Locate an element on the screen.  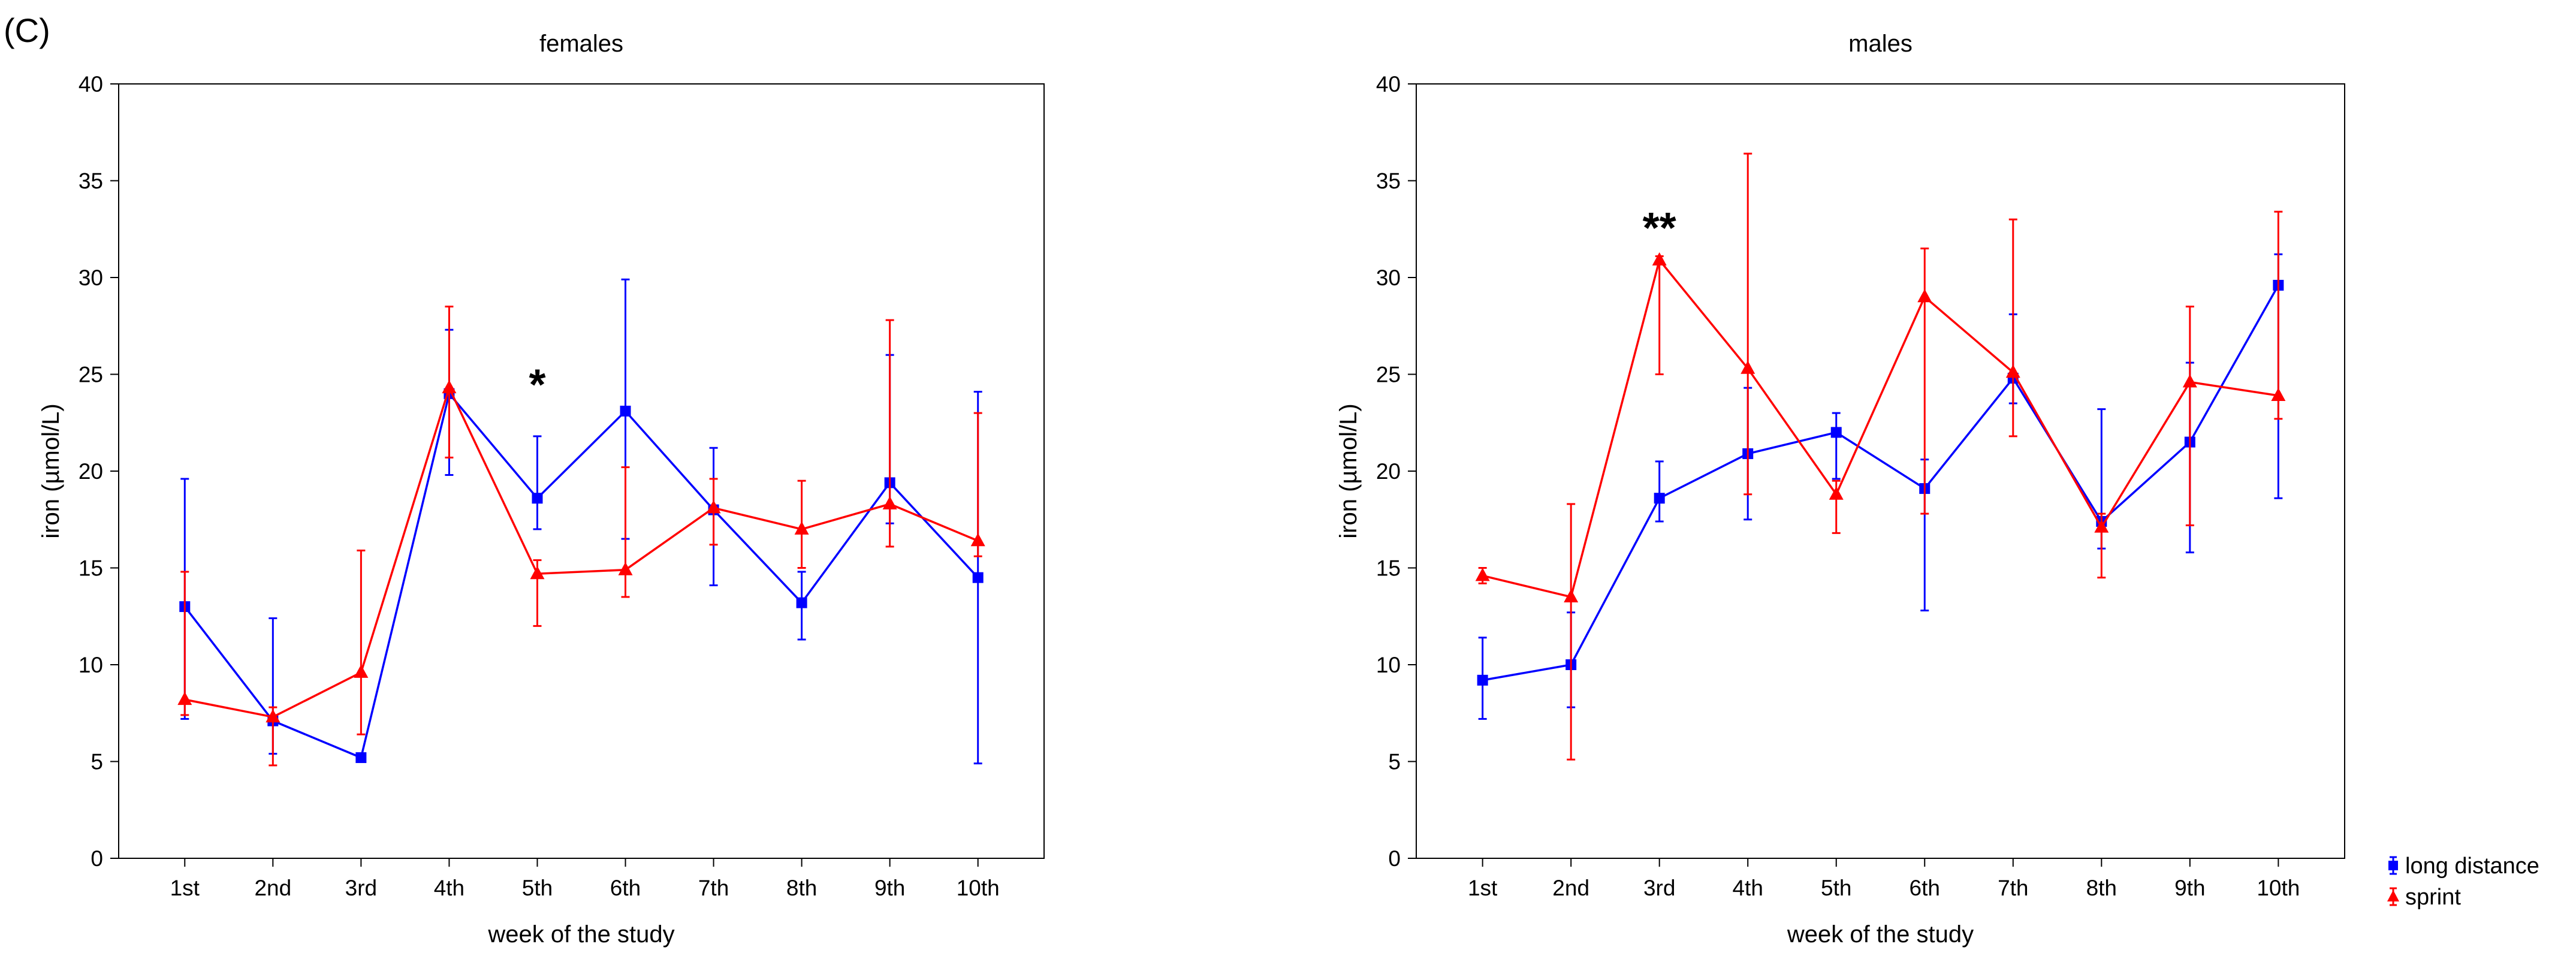
legend-label: sprint is located at coordinates (2433, 897).